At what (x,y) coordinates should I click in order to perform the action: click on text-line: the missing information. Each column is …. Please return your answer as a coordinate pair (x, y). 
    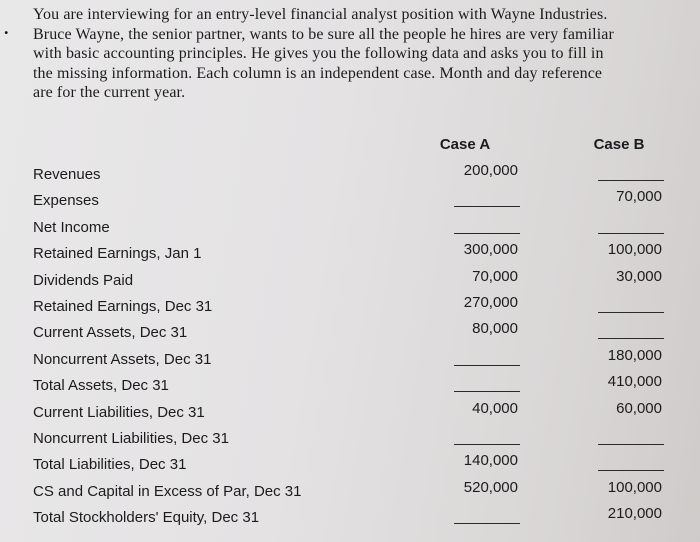
    Looking at the image, I should click on (318, 73).